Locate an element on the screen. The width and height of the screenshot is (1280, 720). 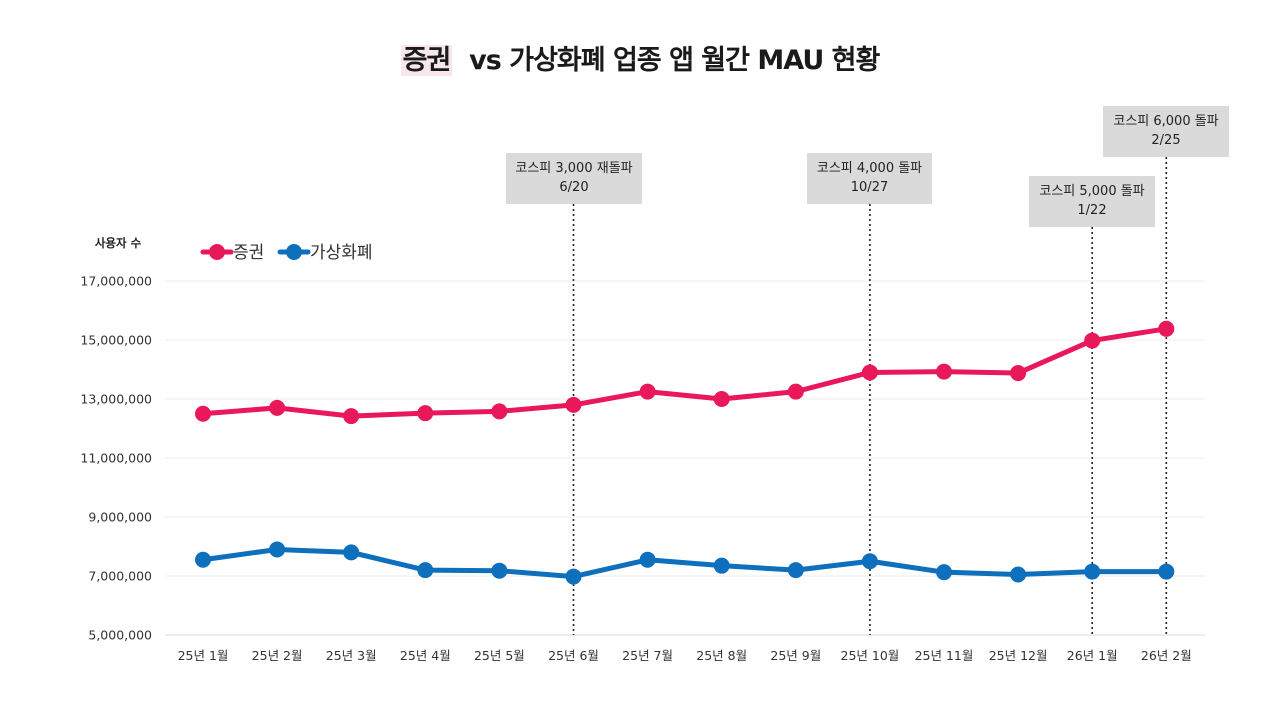
x-tick-label: 25년 12월 is located at coordinates (1018, 655).